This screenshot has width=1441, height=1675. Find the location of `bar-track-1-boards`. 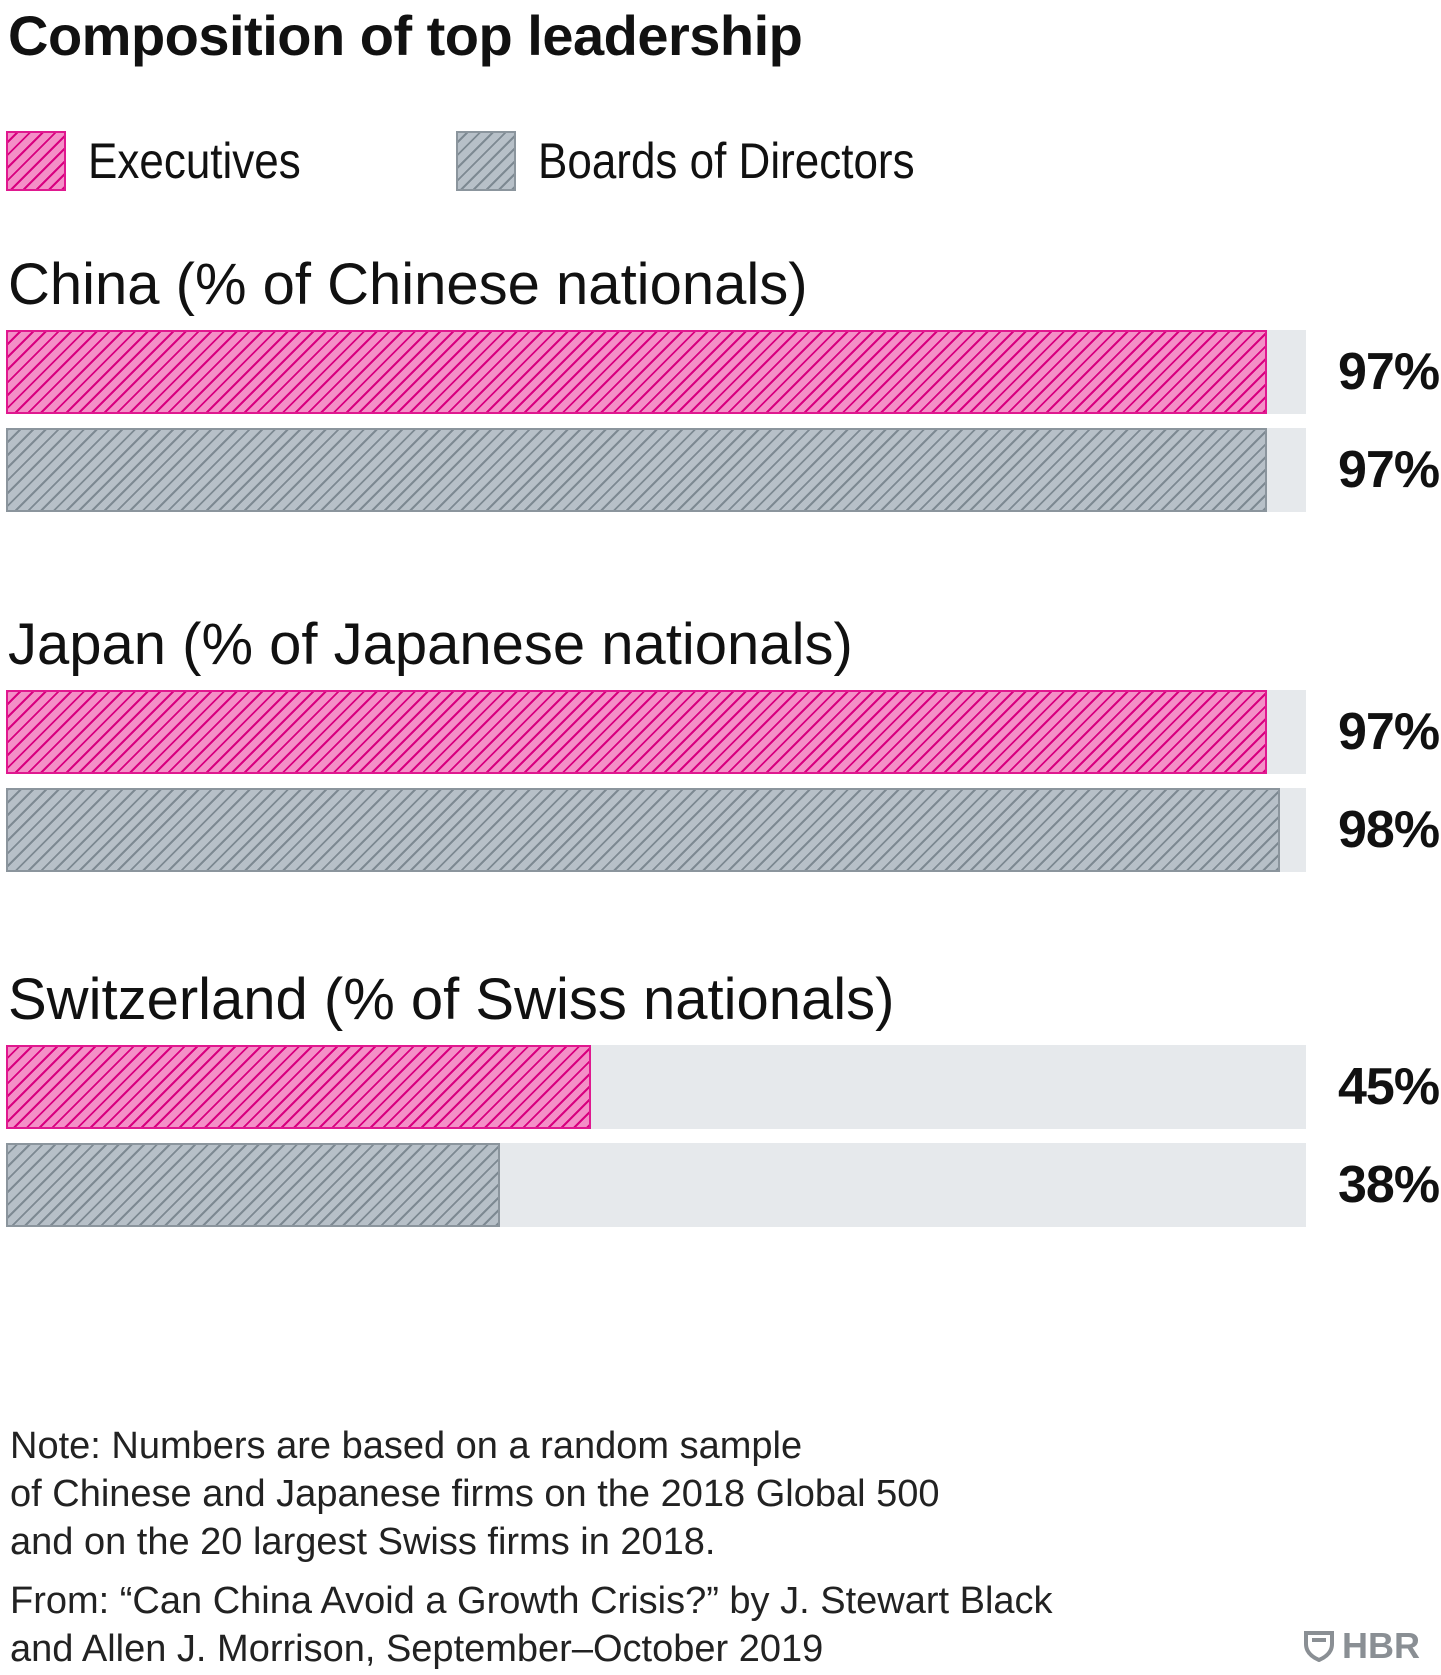

bar-track-1-boards is located at coordinates (656, 830).